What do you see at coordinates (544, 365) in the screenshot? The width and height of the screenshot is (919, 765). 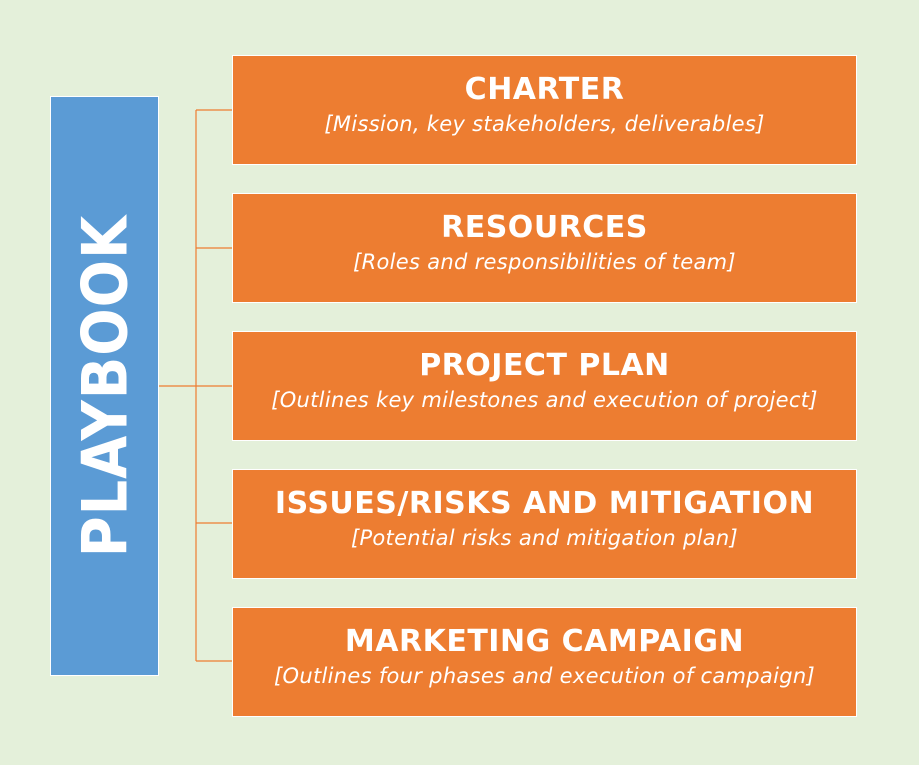 I see `node-title: PROJECT PLAN` at bounding box center [544, 365].